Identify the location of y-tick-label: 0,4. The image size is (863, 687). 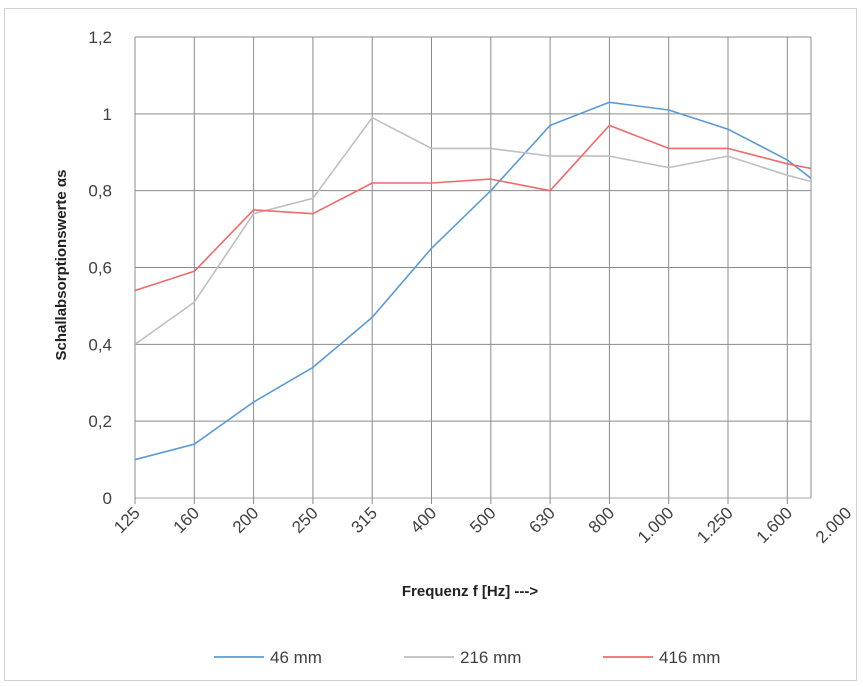
(100, 344).